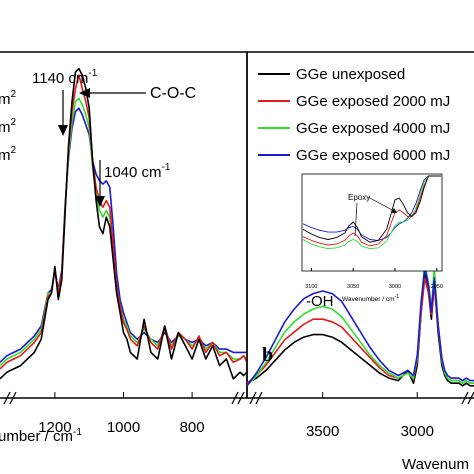  I want to click on panel-b-series-gge-exposed-6000-mj, so click(360, 327).